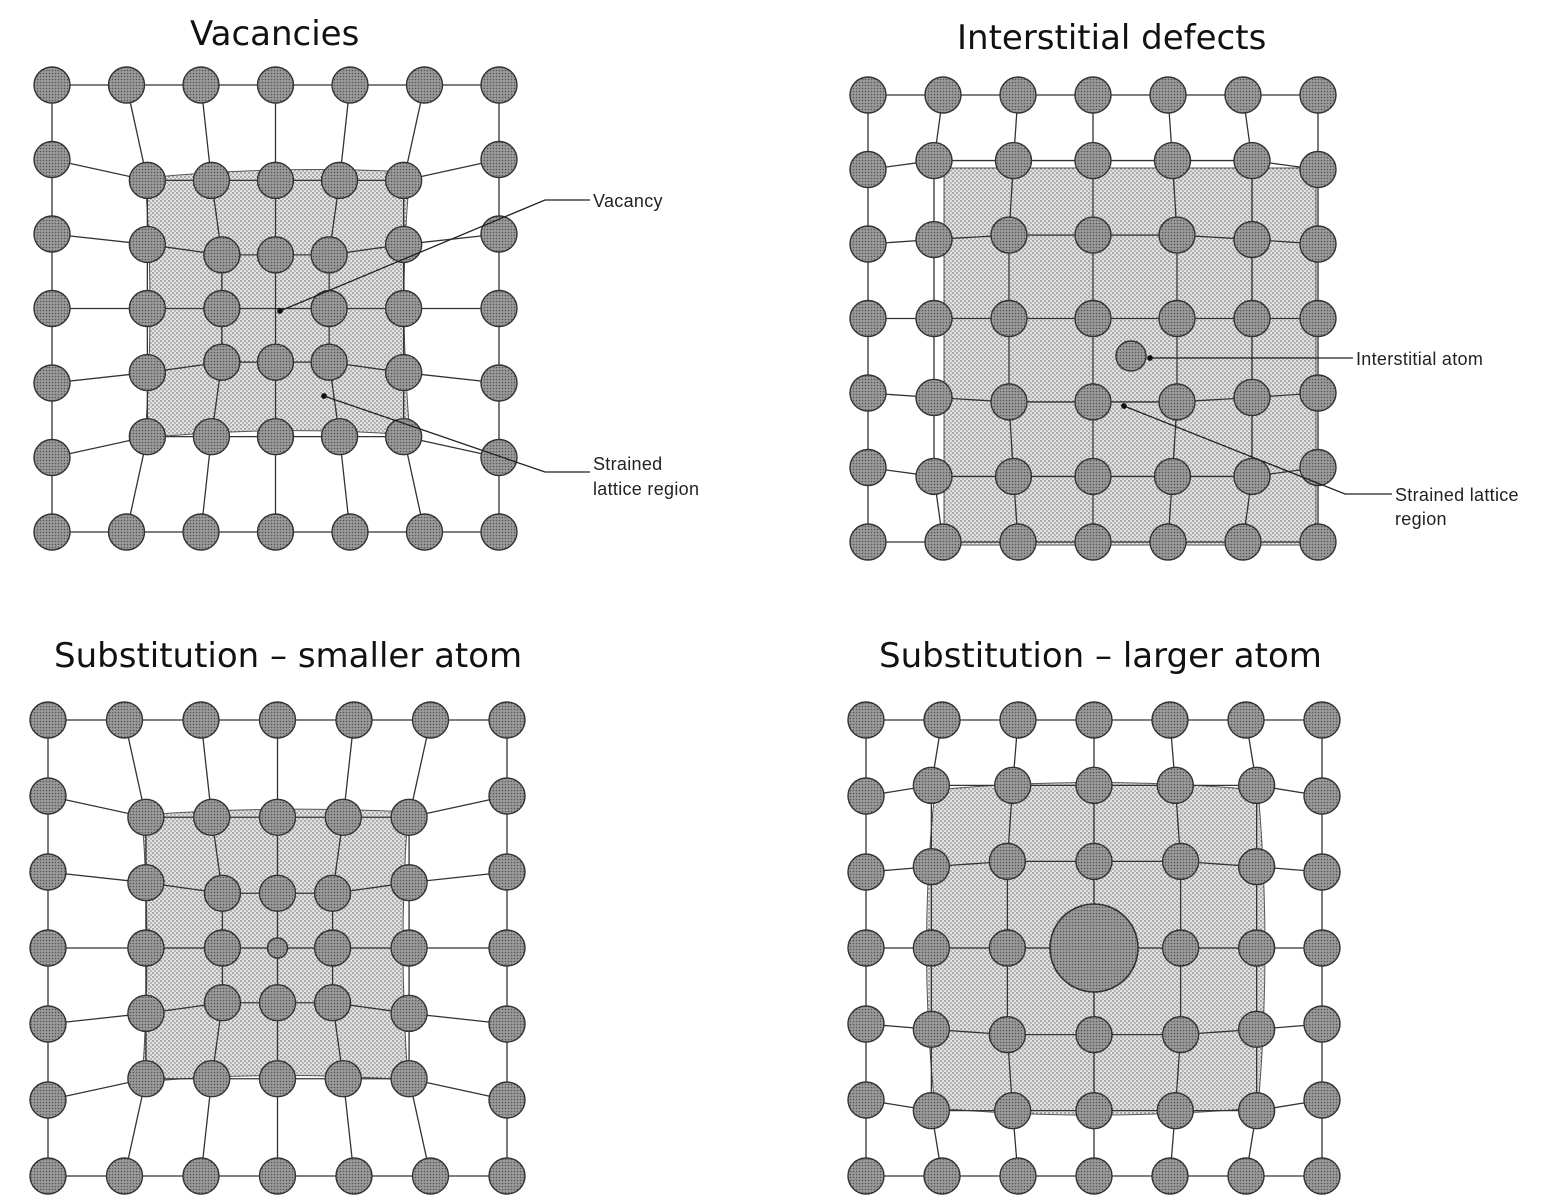 This screenshot has width=1549, height=1200. What do you see at coordinates (1421, 519) in the screenshot?
I see `strained-lattice-label-line2: region` at bounding box center [1421, 519].